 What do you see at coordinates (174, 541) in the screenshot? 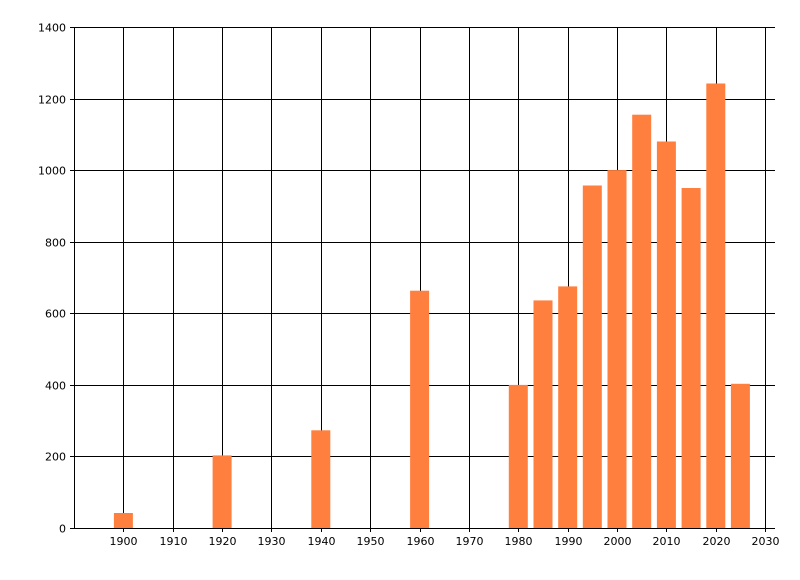
I see `x-tick-label: 1910` at bounding box center [174, 541].